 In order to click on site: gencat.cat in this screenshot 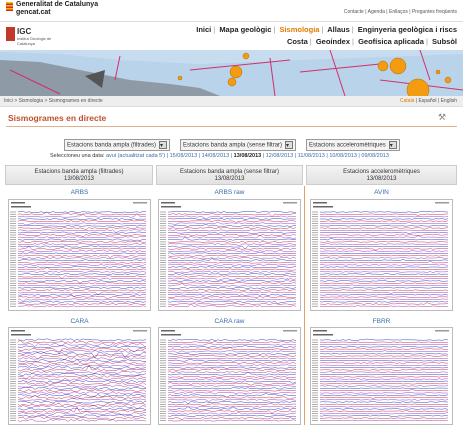, I will do `click(33, 12)`.